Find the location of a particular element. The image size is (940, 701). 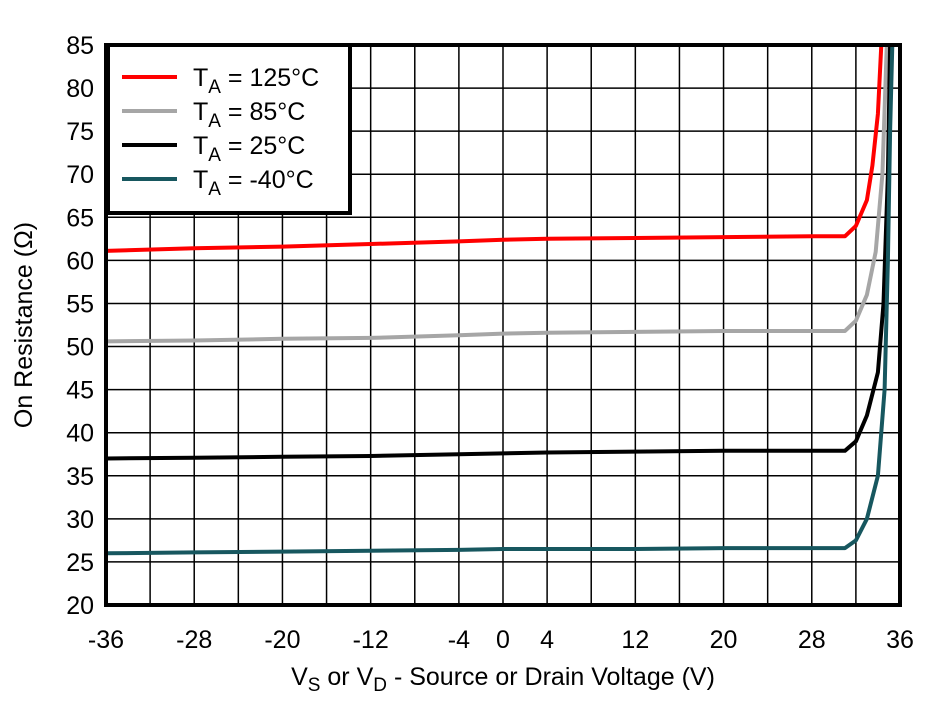

x-tick-label: -4 is located at coordinates (459, 640).